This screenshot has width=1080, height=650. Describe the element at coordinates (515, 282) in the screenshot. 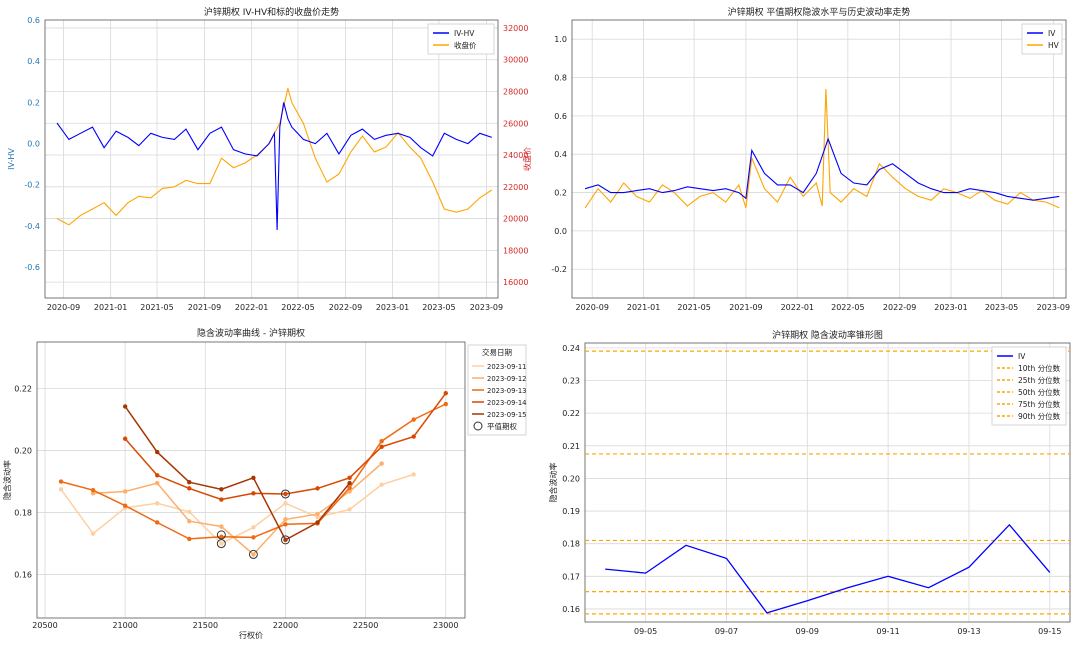

I see `y-right-tick-label: 16000` at that location.